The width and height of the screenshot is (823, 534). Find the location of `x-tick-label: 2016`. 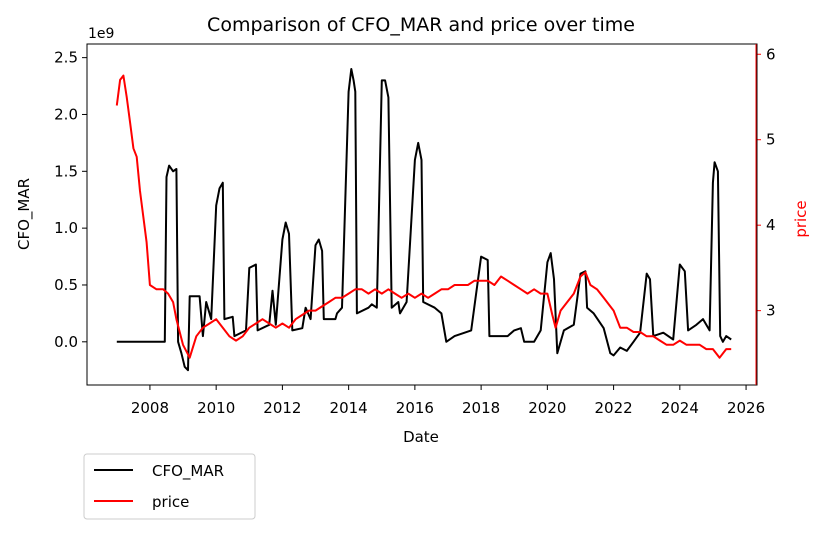

x-tick-label: 2016 is located at coordinates (415, 408).